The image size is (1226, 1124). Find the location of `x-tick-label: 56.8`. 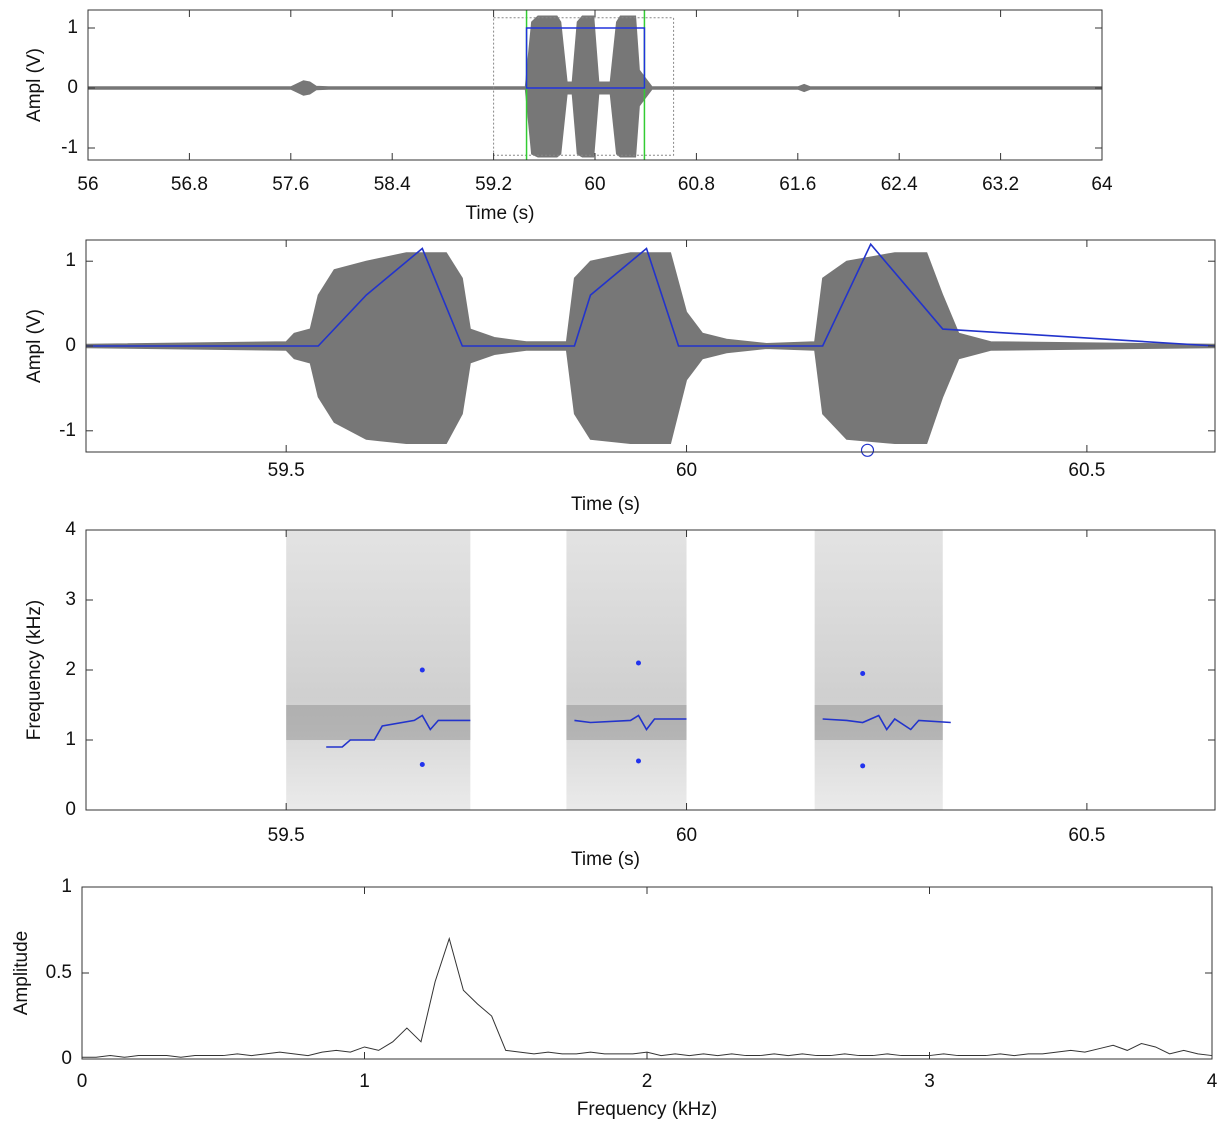

x-tick-label: 56.8 is located at coordinates (189, 184).